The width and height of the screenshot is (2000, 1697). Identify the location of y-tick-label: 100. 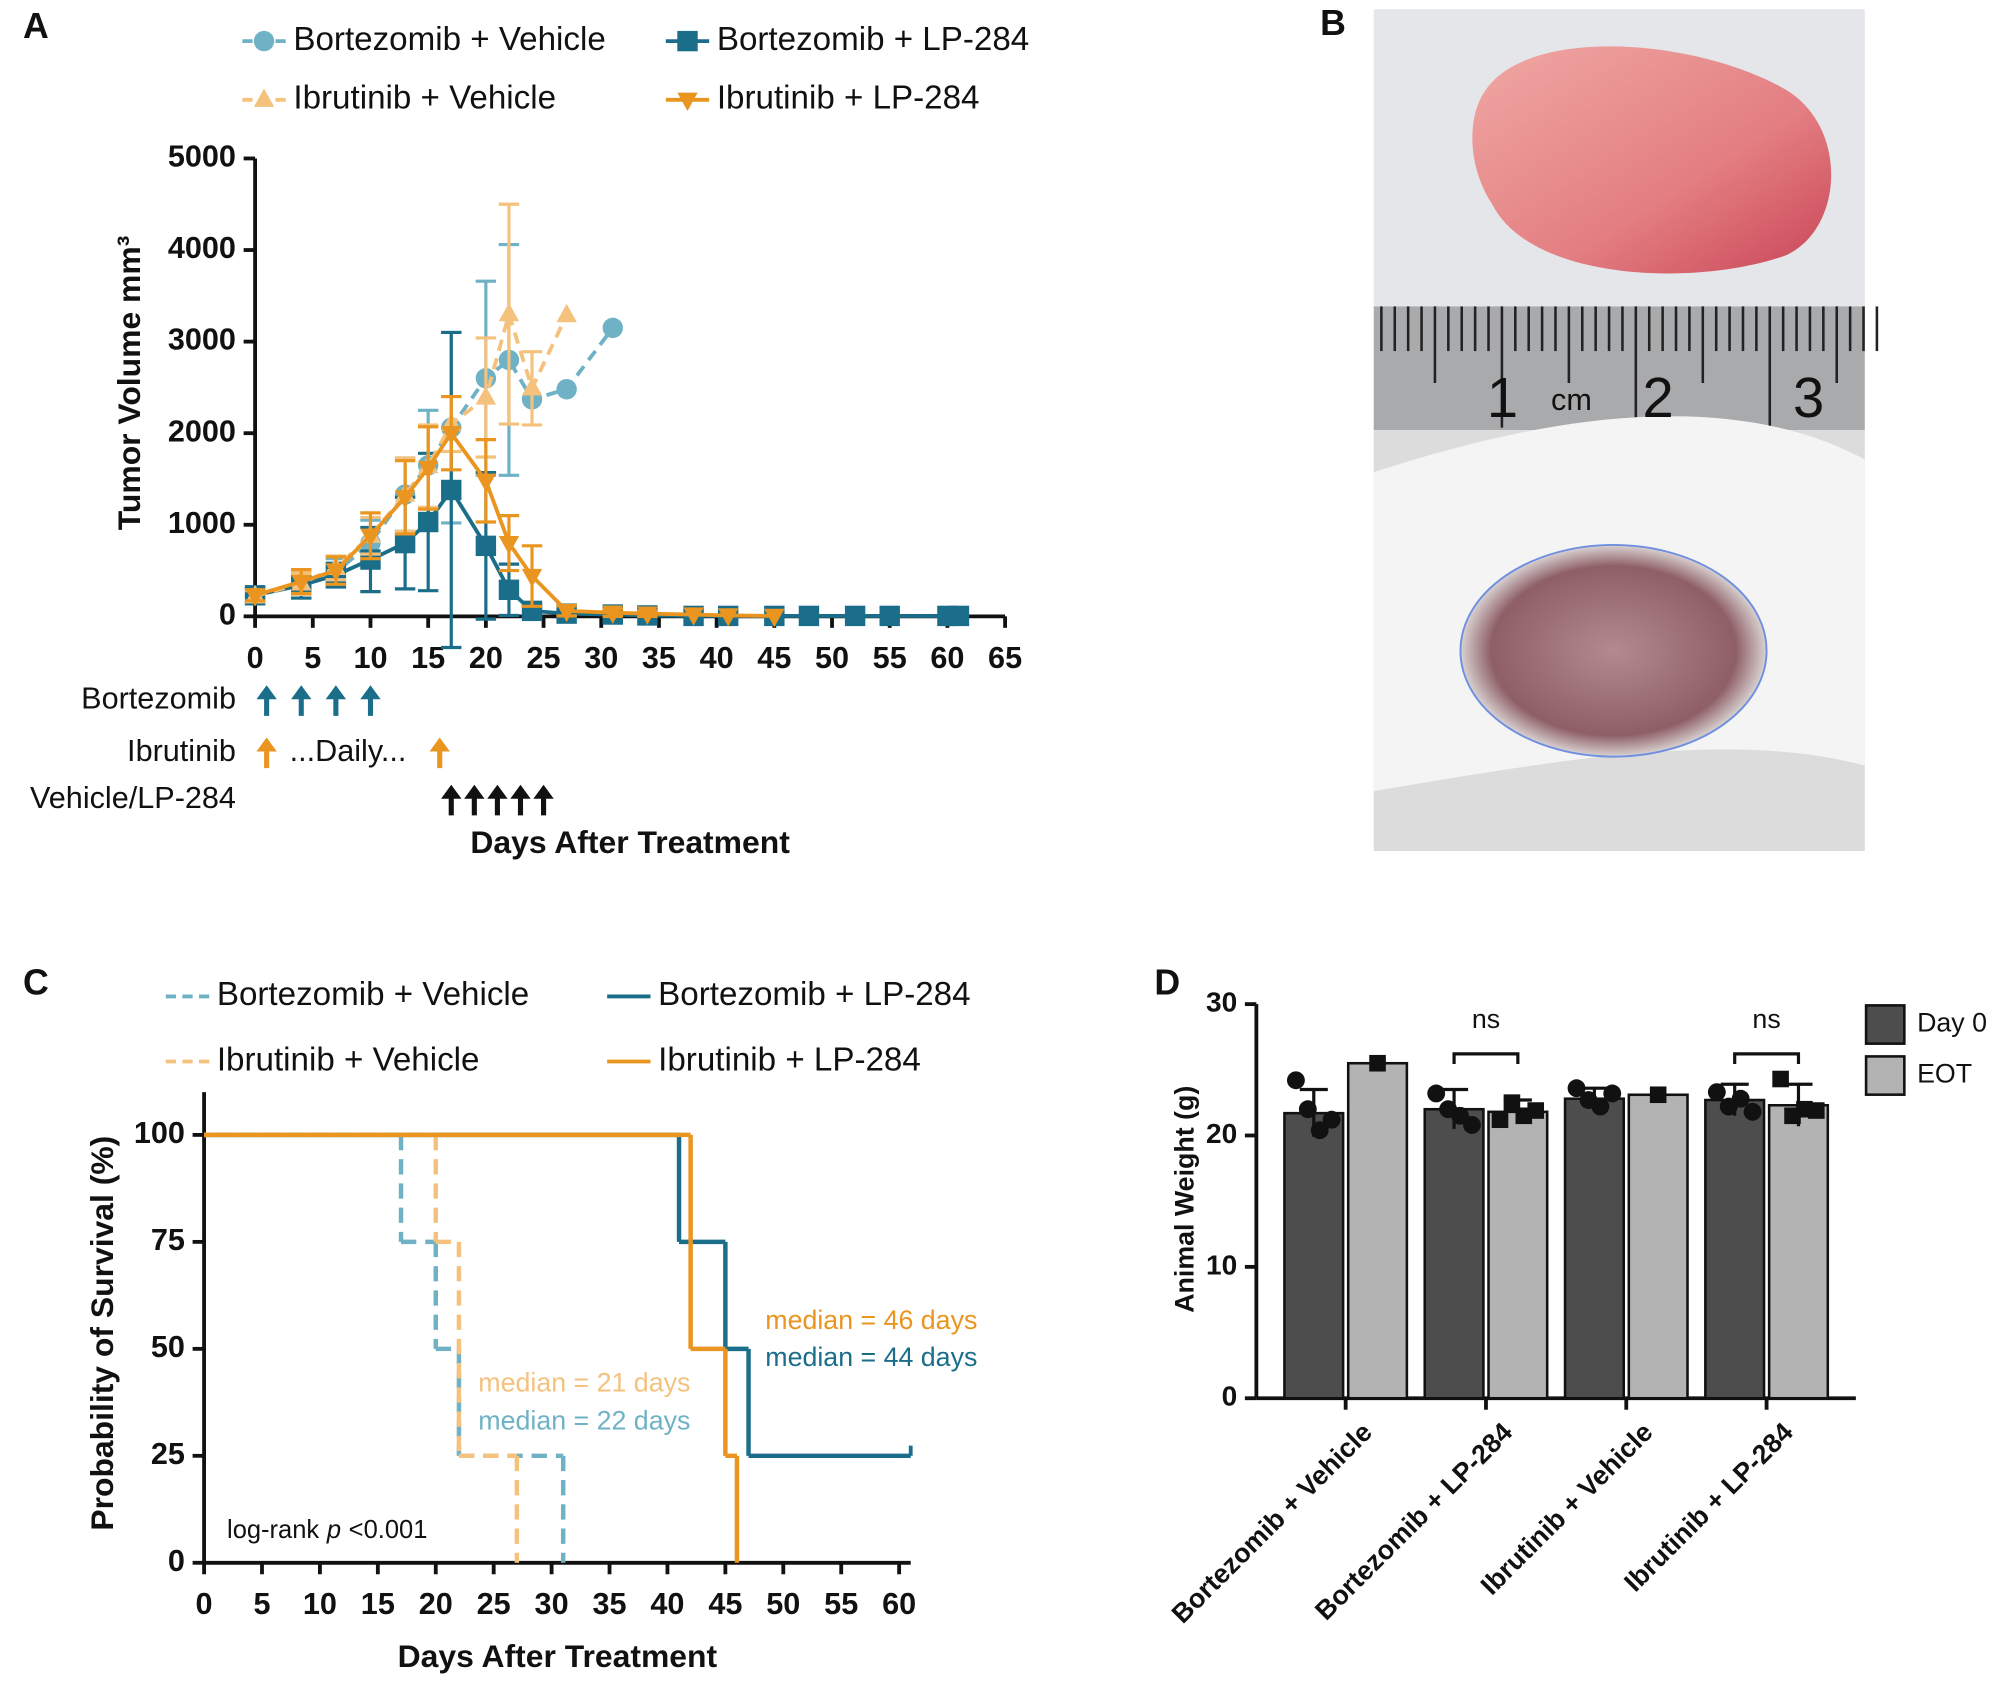
(159, 1133).